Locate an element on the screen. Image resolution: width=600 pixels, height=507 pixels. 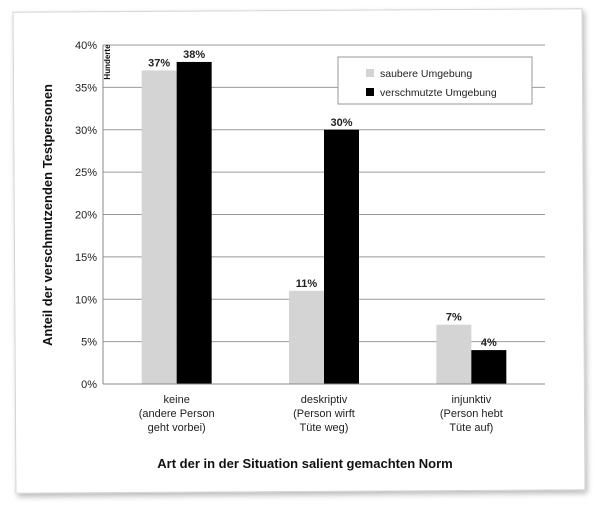
legend-swatch-verschmutzte is located at coordinates (370, 92).